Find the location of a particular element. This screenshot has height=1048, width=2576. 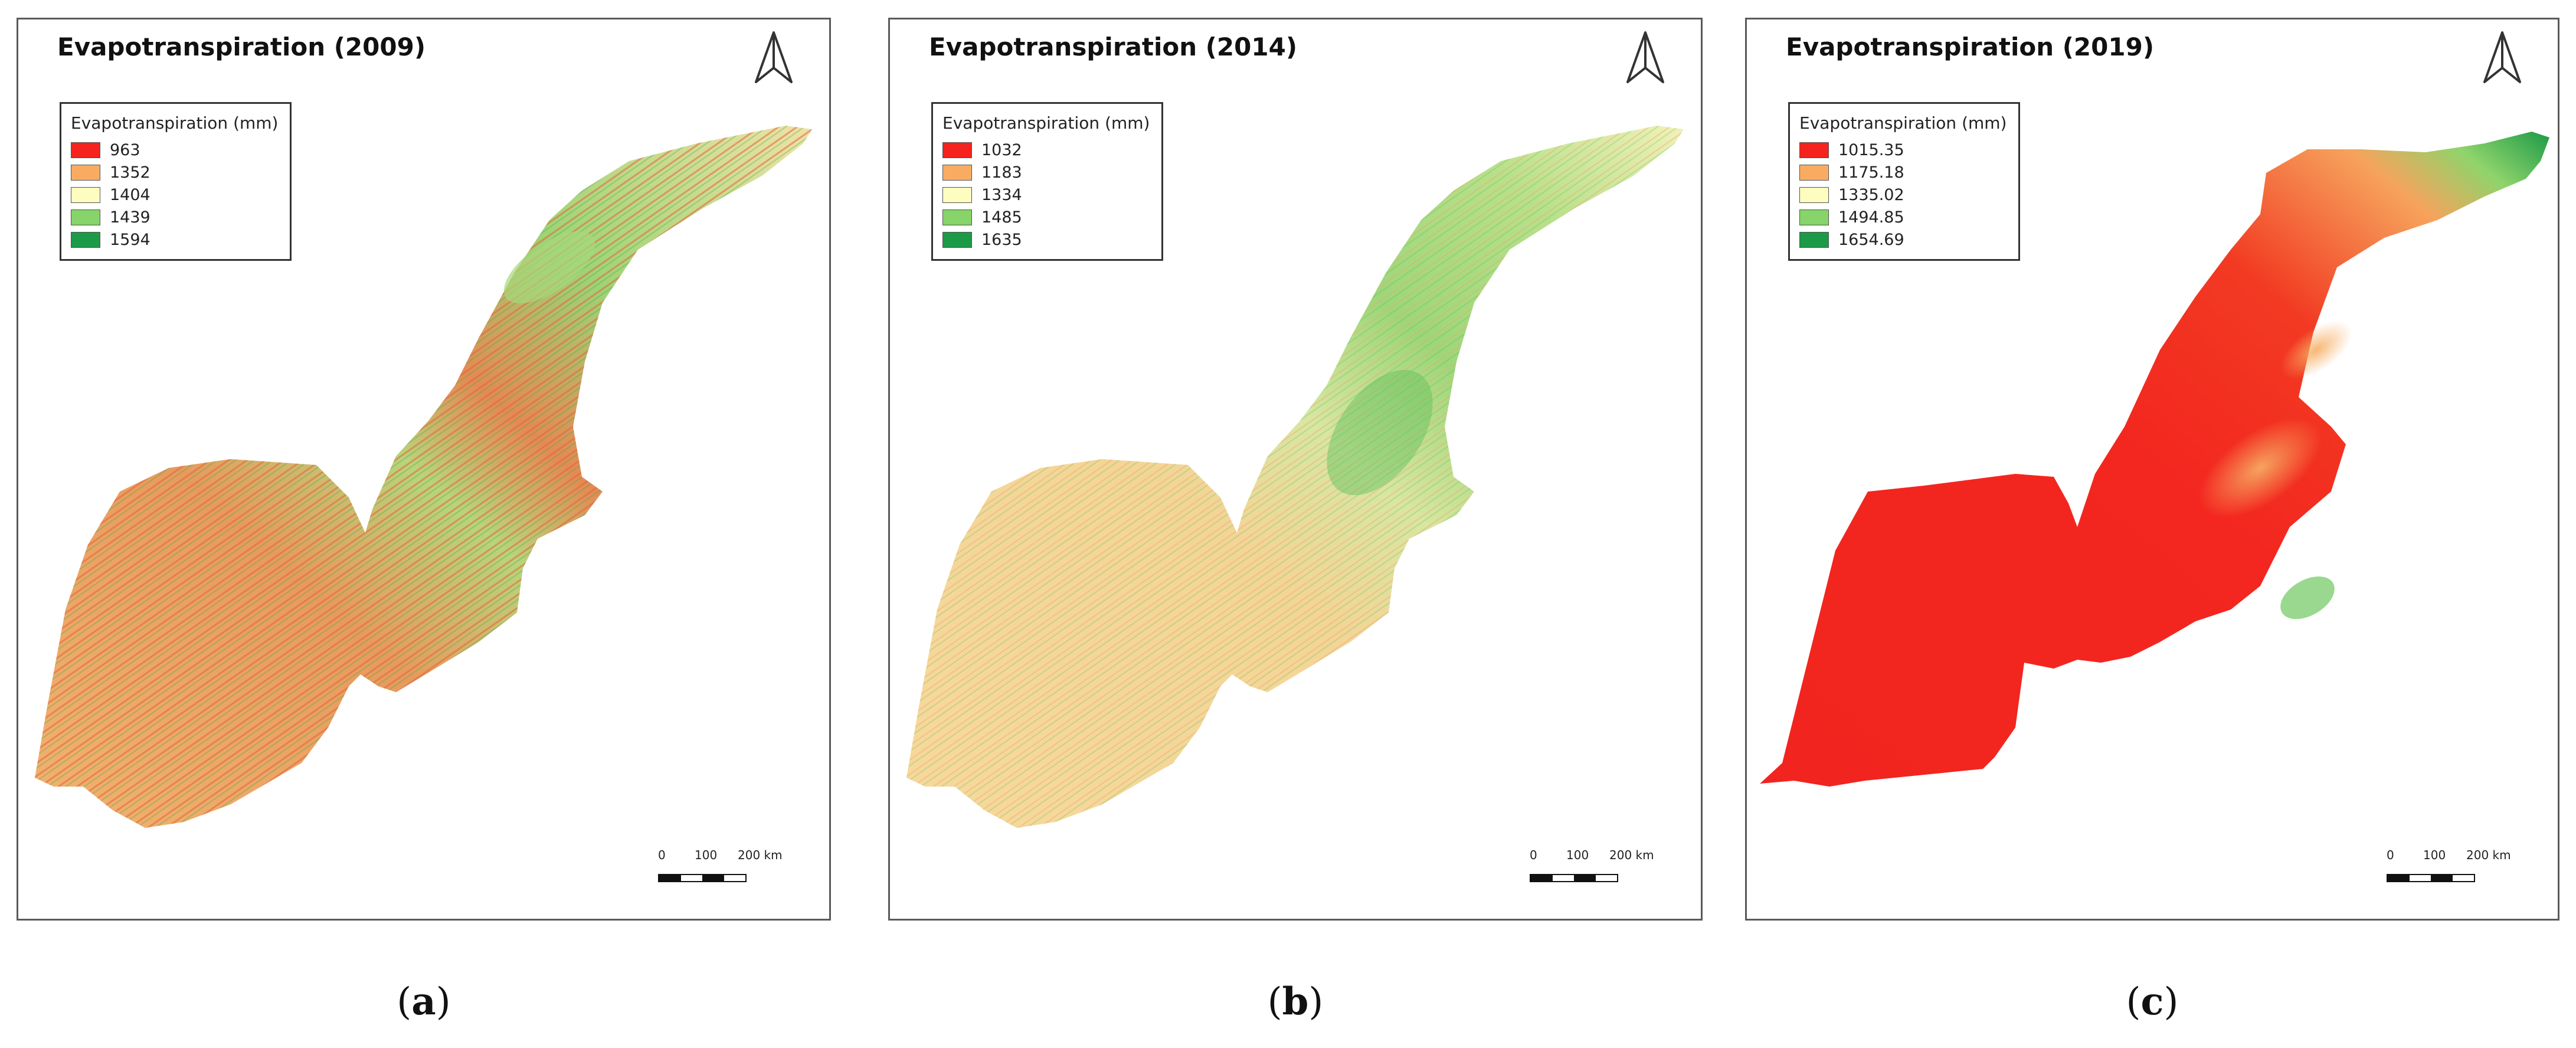

legend-label: 1334 is located at coordinates (1001, 194).